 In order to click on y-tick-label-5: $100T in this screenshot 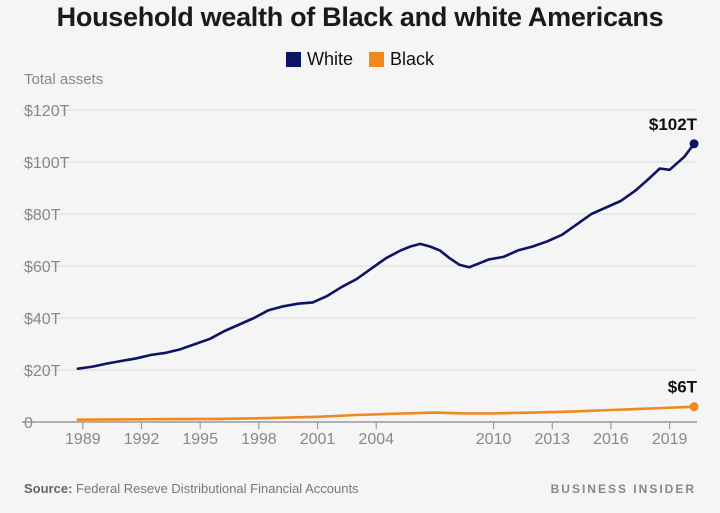, I will do `click(47, 163)`.